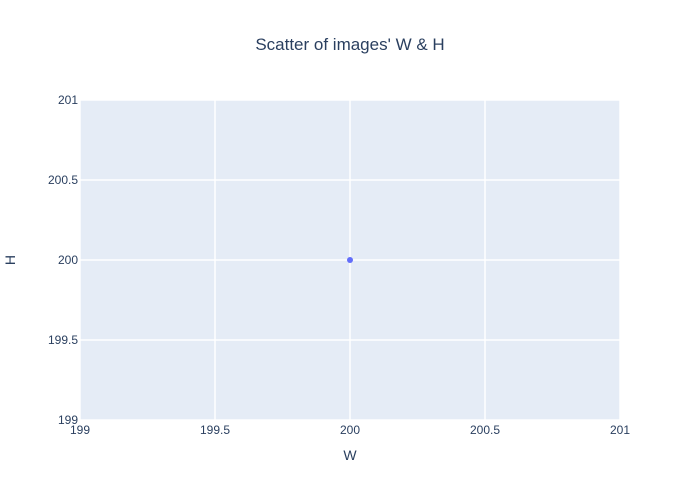 The image size is (700, 500). Describe the element at coordinates (68, 260) in the screenshot. I see `y-tick-label: 200` at that location.